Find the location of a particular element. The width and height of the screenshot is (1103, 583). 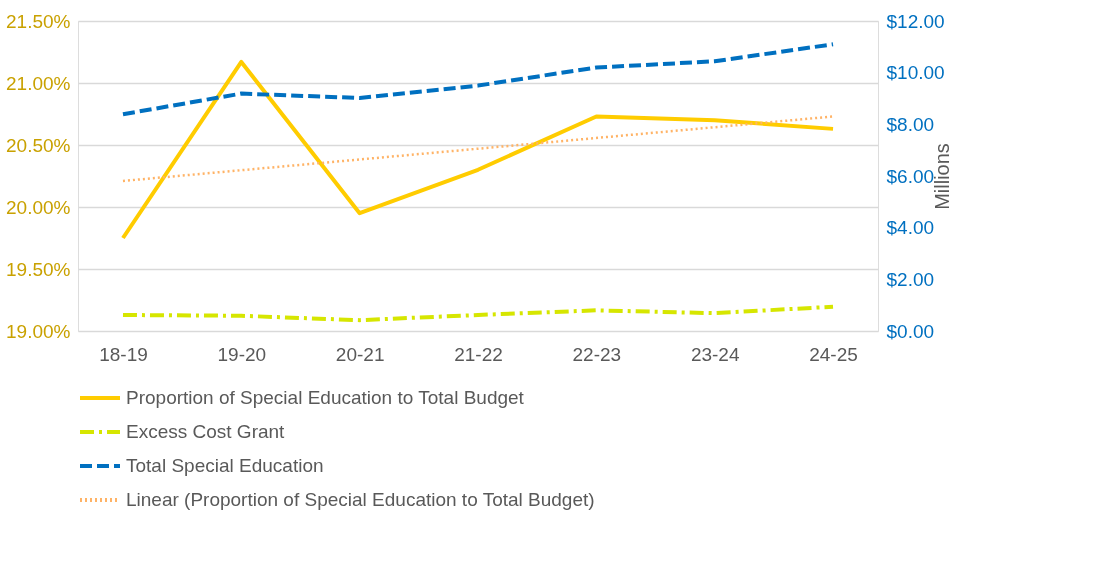

legend-label: Linear (Proportion of Special Education to Total Budget) is located at coordinates (360, 499).